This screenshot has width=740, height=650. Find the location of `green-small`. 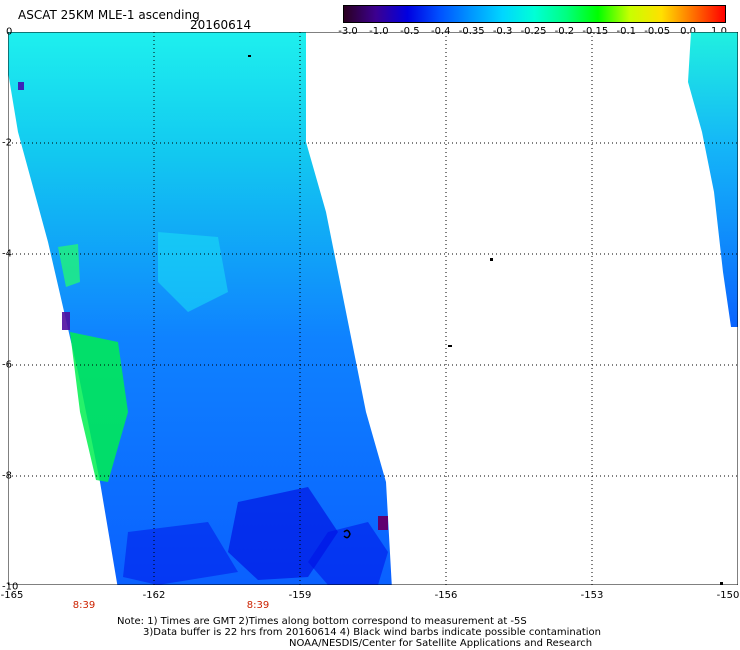

green-small is located at coordinates (69, 265).